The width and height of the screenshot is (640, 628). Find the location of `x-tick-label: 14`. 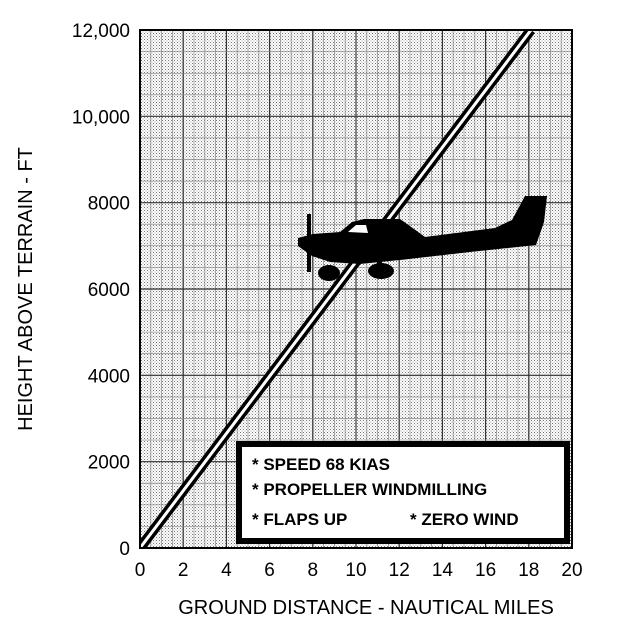

x-tick-label: 14 is located at coordinates (443, 570).